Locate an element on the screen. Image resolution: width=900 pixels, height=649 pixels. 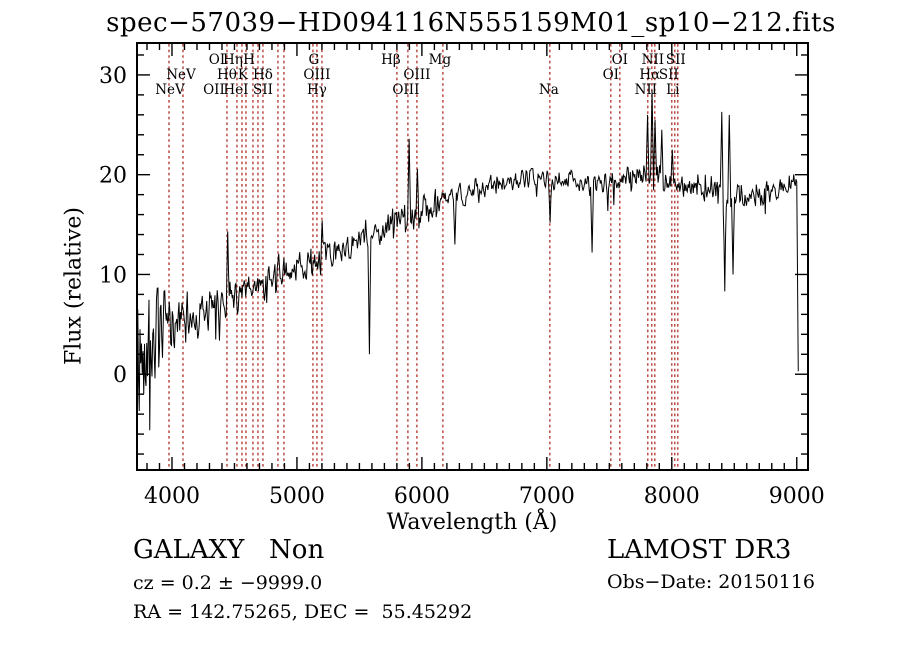
x-tick-label: 9000 is located at coordinates (797, 496).